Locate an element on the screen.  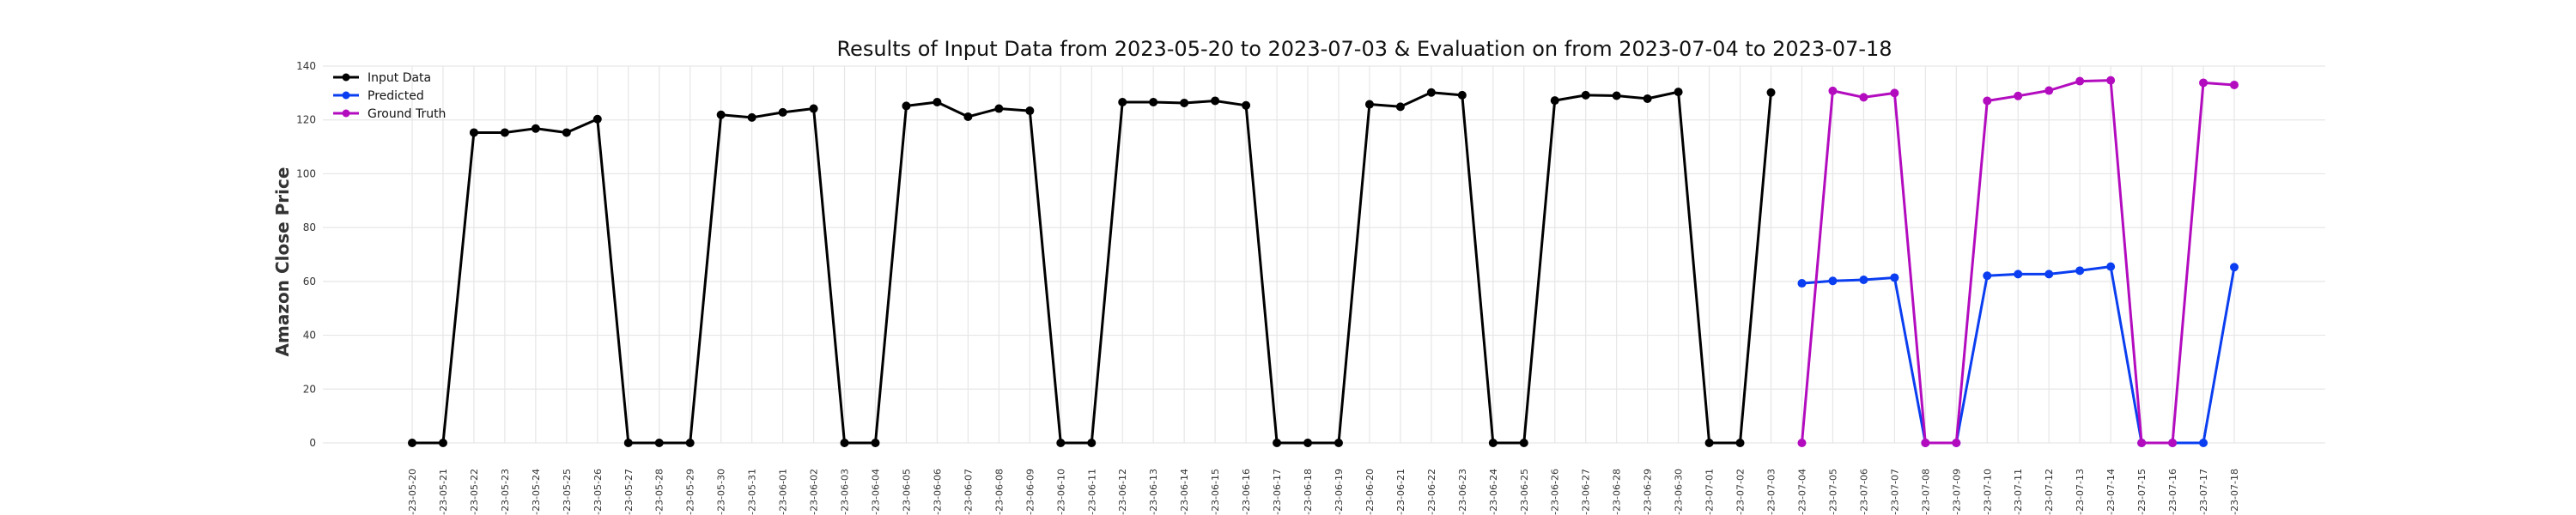
x-tick-label: -23-06-30 is located at coordinates (1679, 492).